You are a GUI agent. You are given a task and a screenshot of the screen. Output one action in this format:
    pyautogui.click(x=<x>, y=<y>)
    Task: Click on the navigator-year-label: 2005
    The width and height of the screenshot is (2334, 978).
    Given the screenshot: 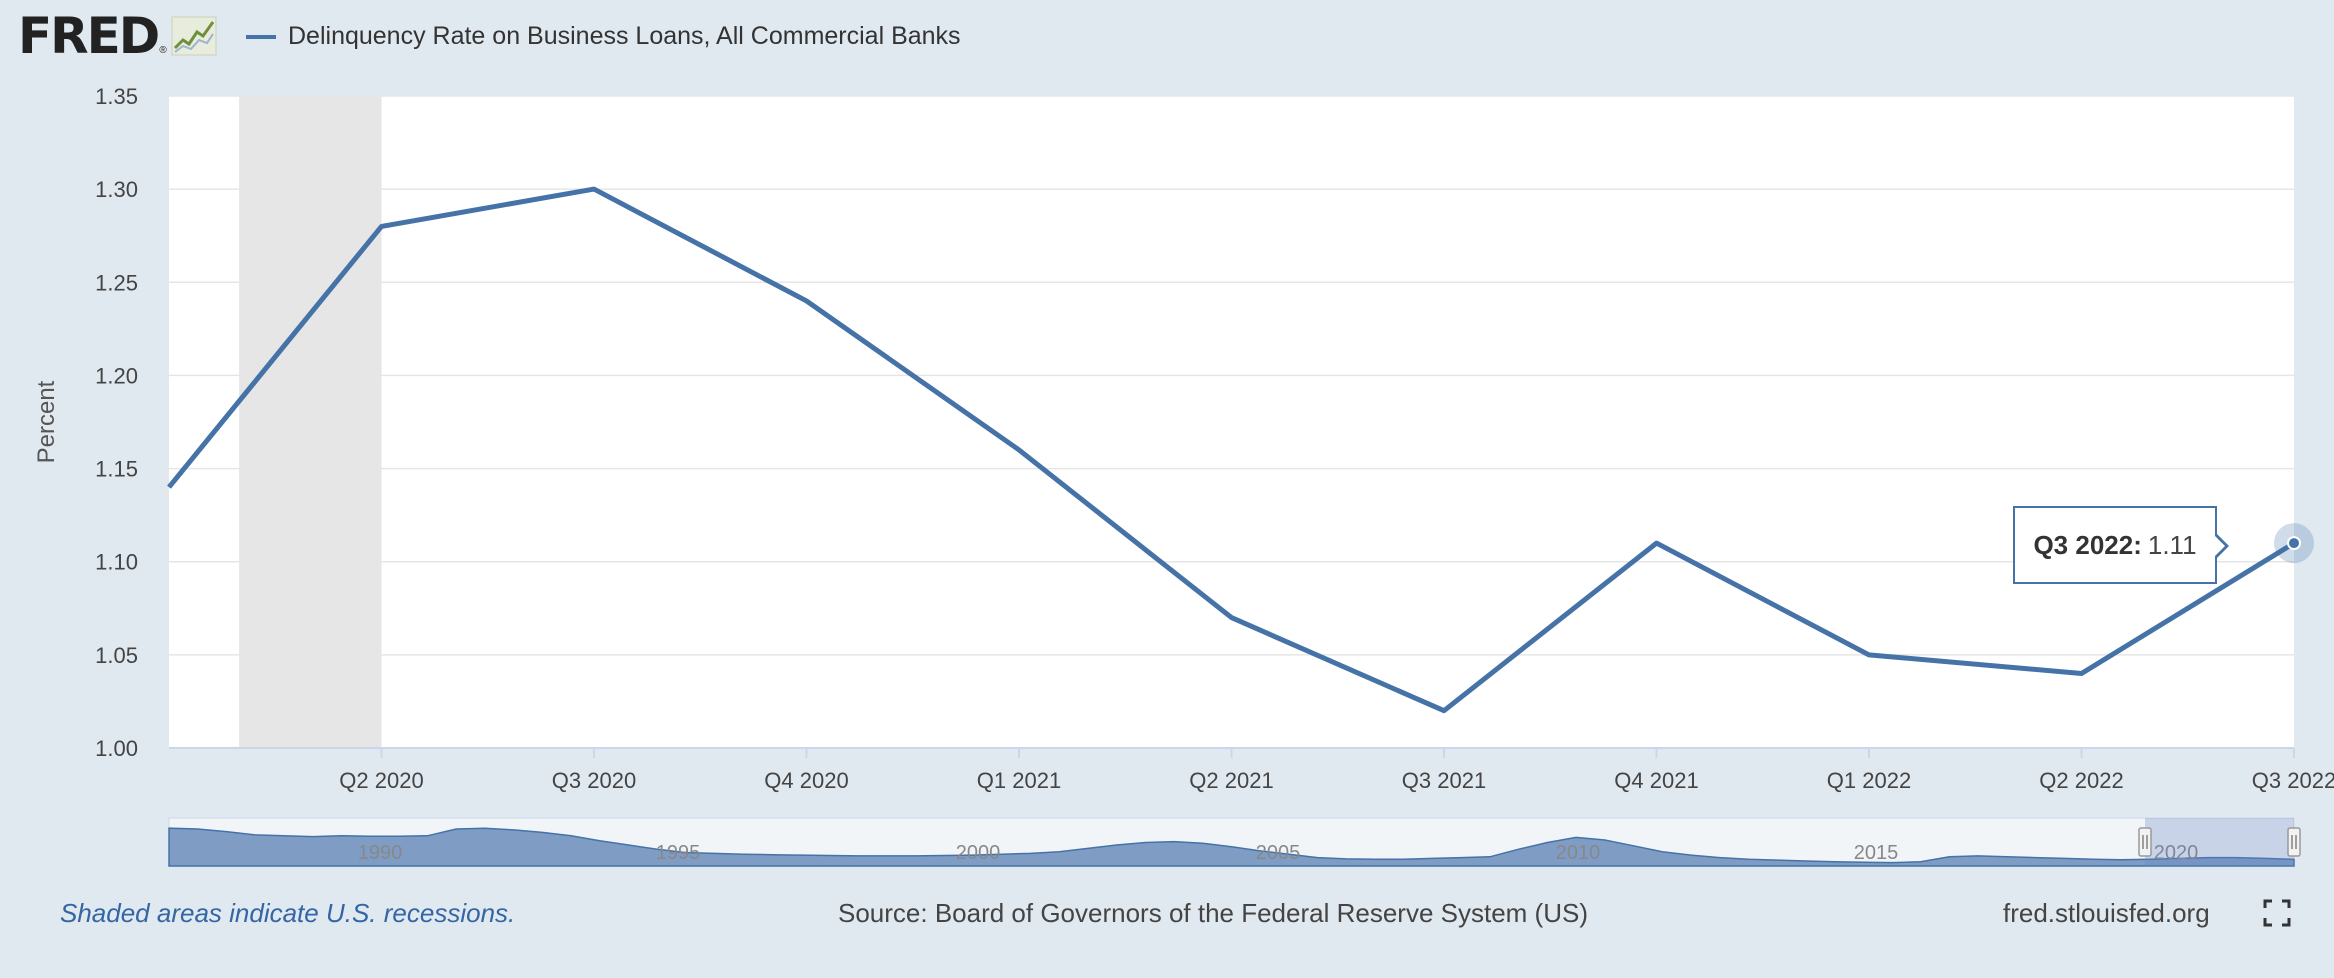 What is the action you would take?
    pyautogui.click(x=1278, y=853)
    